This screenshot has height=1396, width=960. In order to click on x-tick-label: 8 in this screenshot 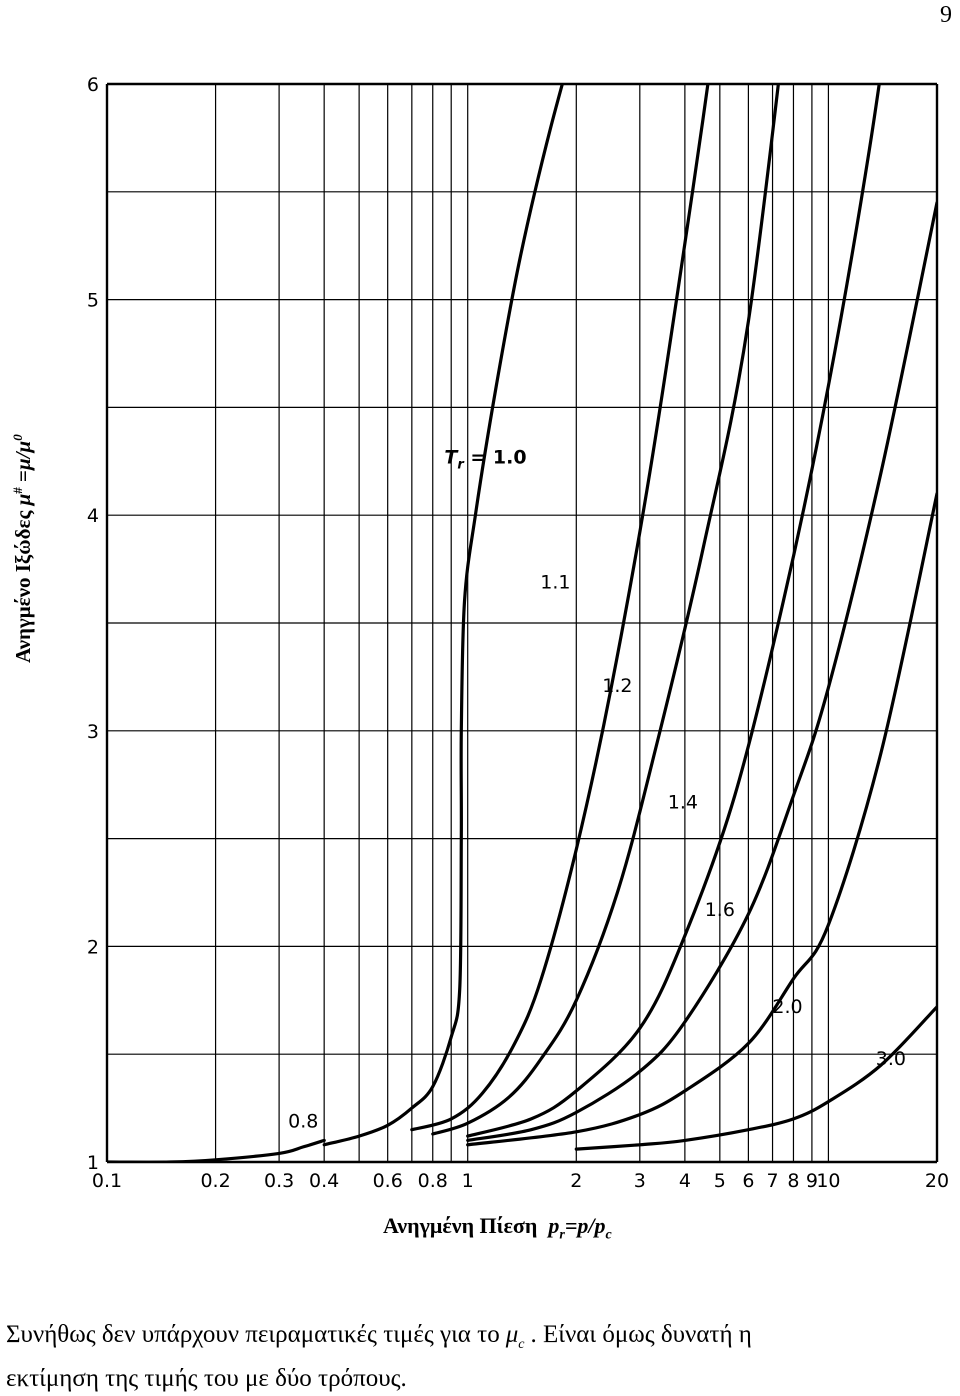, I will do `click(793, 1181)`.